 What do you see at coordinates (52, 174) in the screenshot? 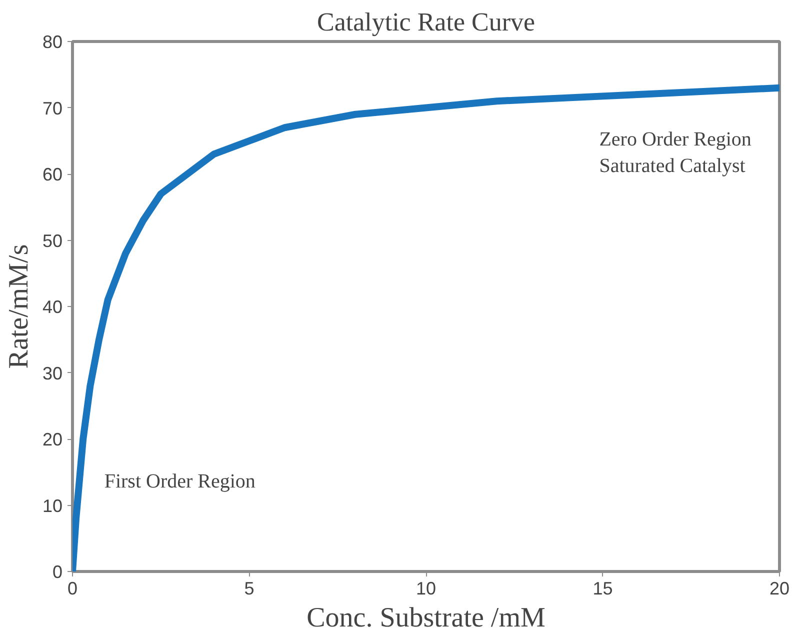
I see `y-tick-label: 60` at bounding box center [52, 174].